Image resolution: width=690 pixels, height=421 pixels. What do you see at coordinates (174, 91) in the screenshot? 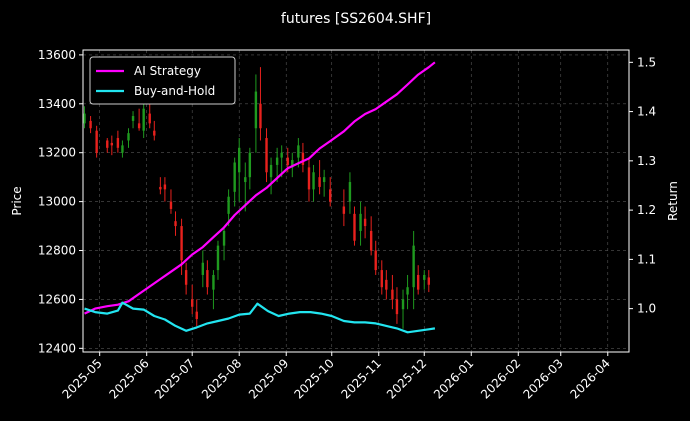
I see `legend-label: Buy-and-Hold` at bounding box center [174, 91].